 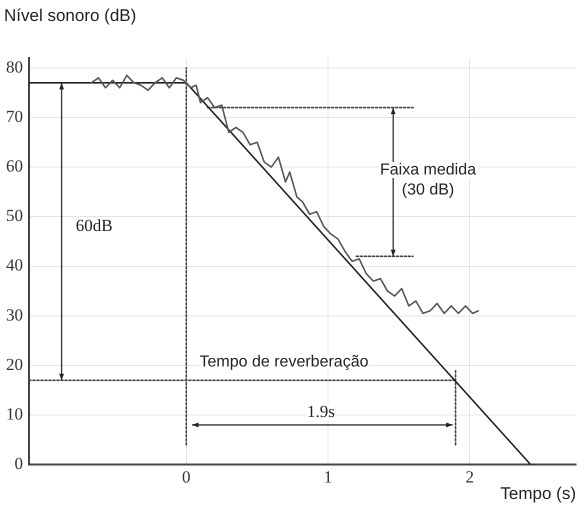 What do you see at coordinates (14, 265) in the screenshot?
I see `y-tick-label: 40` at bounding box center [14, 265].